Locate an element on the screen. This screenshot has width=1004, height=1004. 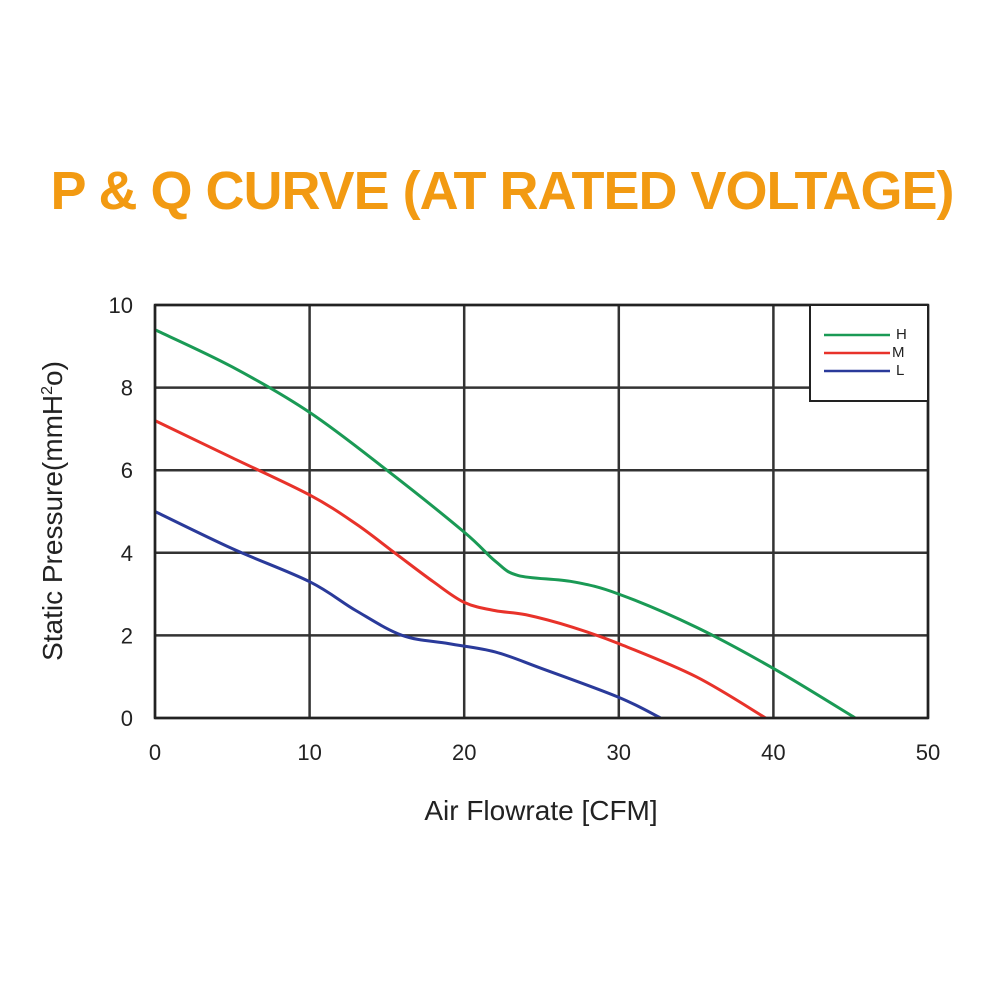
x-tick-label: 30 is located at coordinates (619, 752).